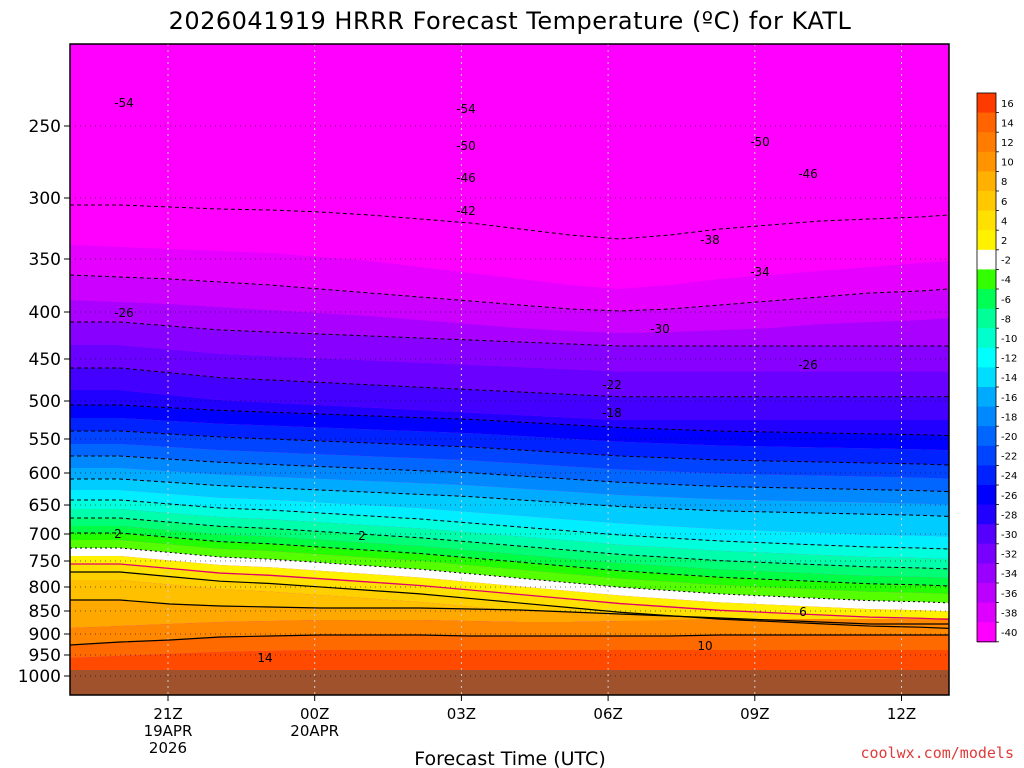 The image size is (1024, 768). I want to click on colorbar-label: -20, so click(1009, 437).